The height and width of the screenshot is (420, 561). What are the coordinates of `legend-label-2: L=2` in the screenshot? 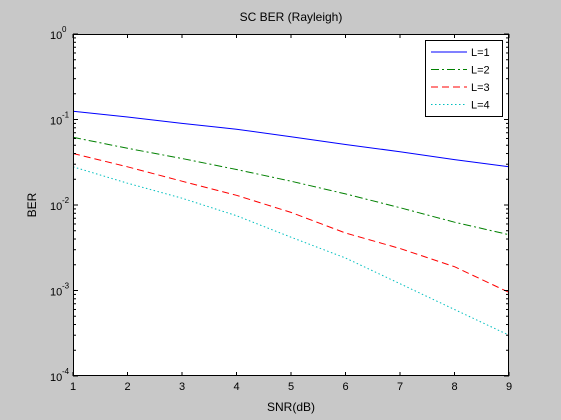 It's located at (480, 71).